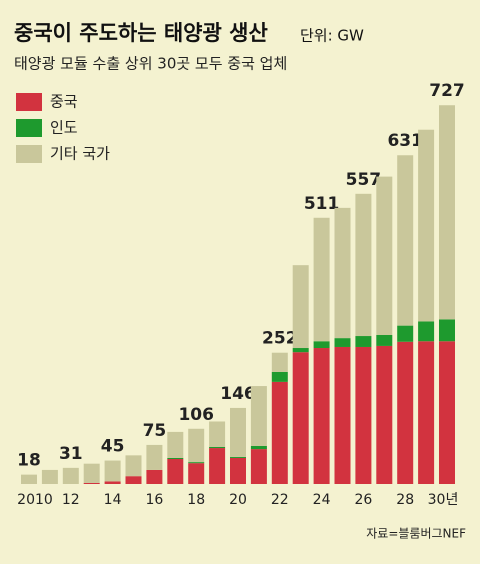  What do you see at coordinates (29, 461) in the screenshot?
I see `total-label: 18` at bounding box center [29, 461].